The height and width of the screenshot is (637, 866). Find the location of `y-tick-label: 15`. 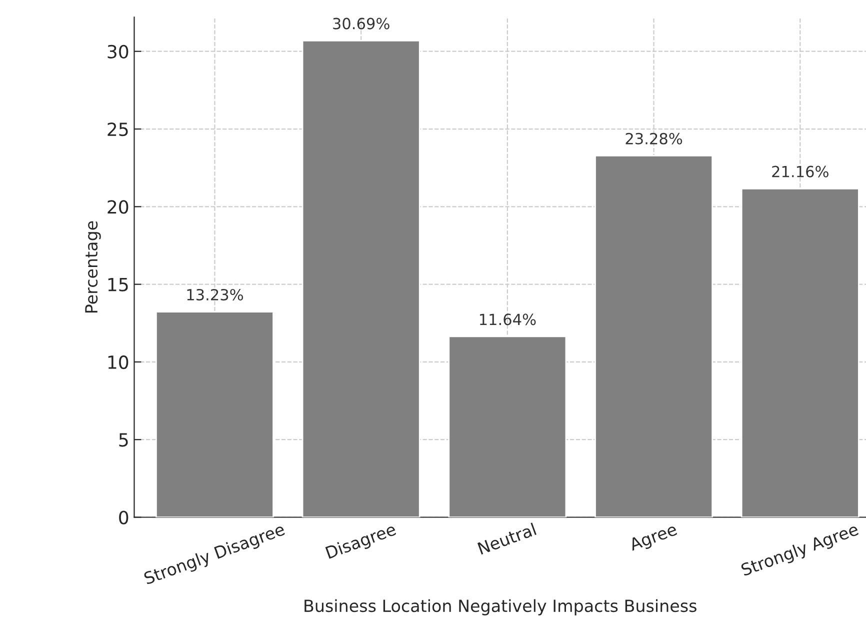

y-tick-label: 15 is located at coordinates (118, 285).